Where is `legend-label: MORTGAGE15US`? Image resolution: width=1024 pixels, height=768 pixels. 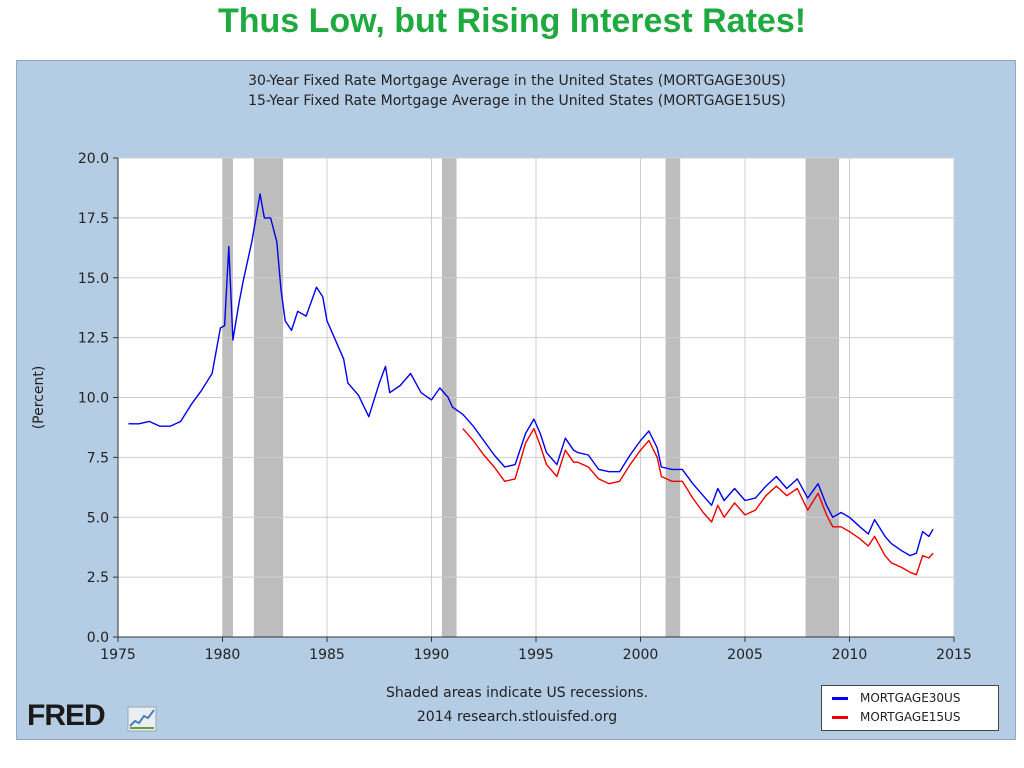
legend-label: MORTGAGE15US is located at coordinates (910, 717).